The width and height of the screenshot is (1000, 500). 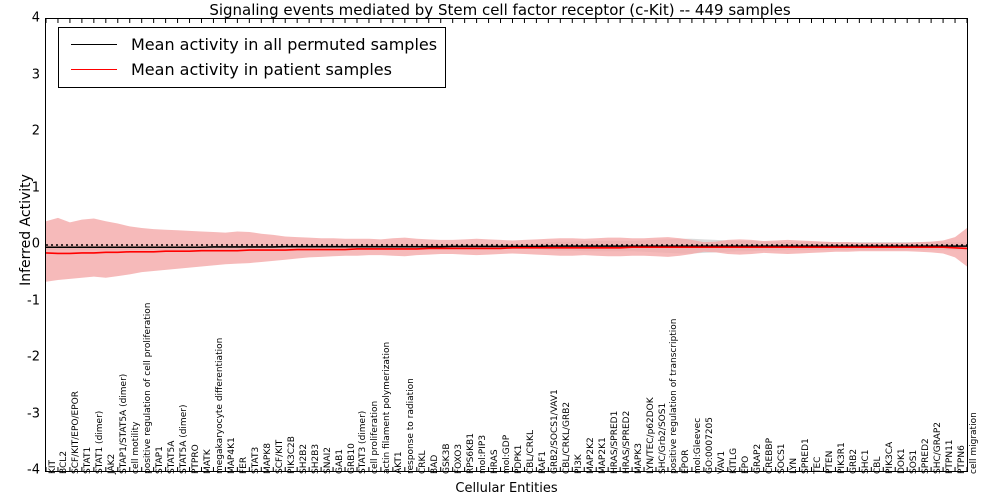 What do you see at coordinates (734, 460) in the screenshot?
I see `x-tick-label: KITLG` at bounding box center [734, 460].